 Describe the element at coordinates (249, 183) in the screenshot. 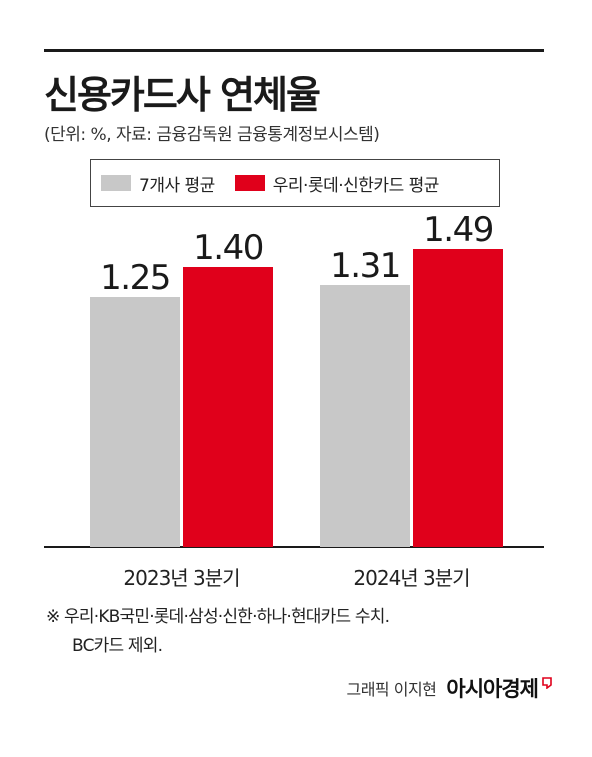

I see `legend-swatch-red` at that location.